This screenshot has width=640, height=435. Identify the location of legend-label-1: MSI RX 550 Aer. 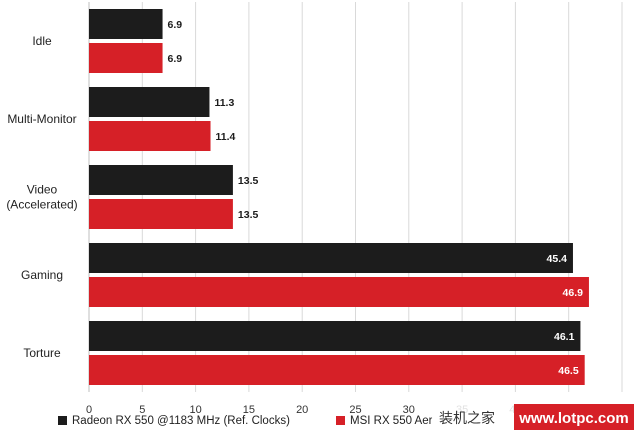
(391, 421).